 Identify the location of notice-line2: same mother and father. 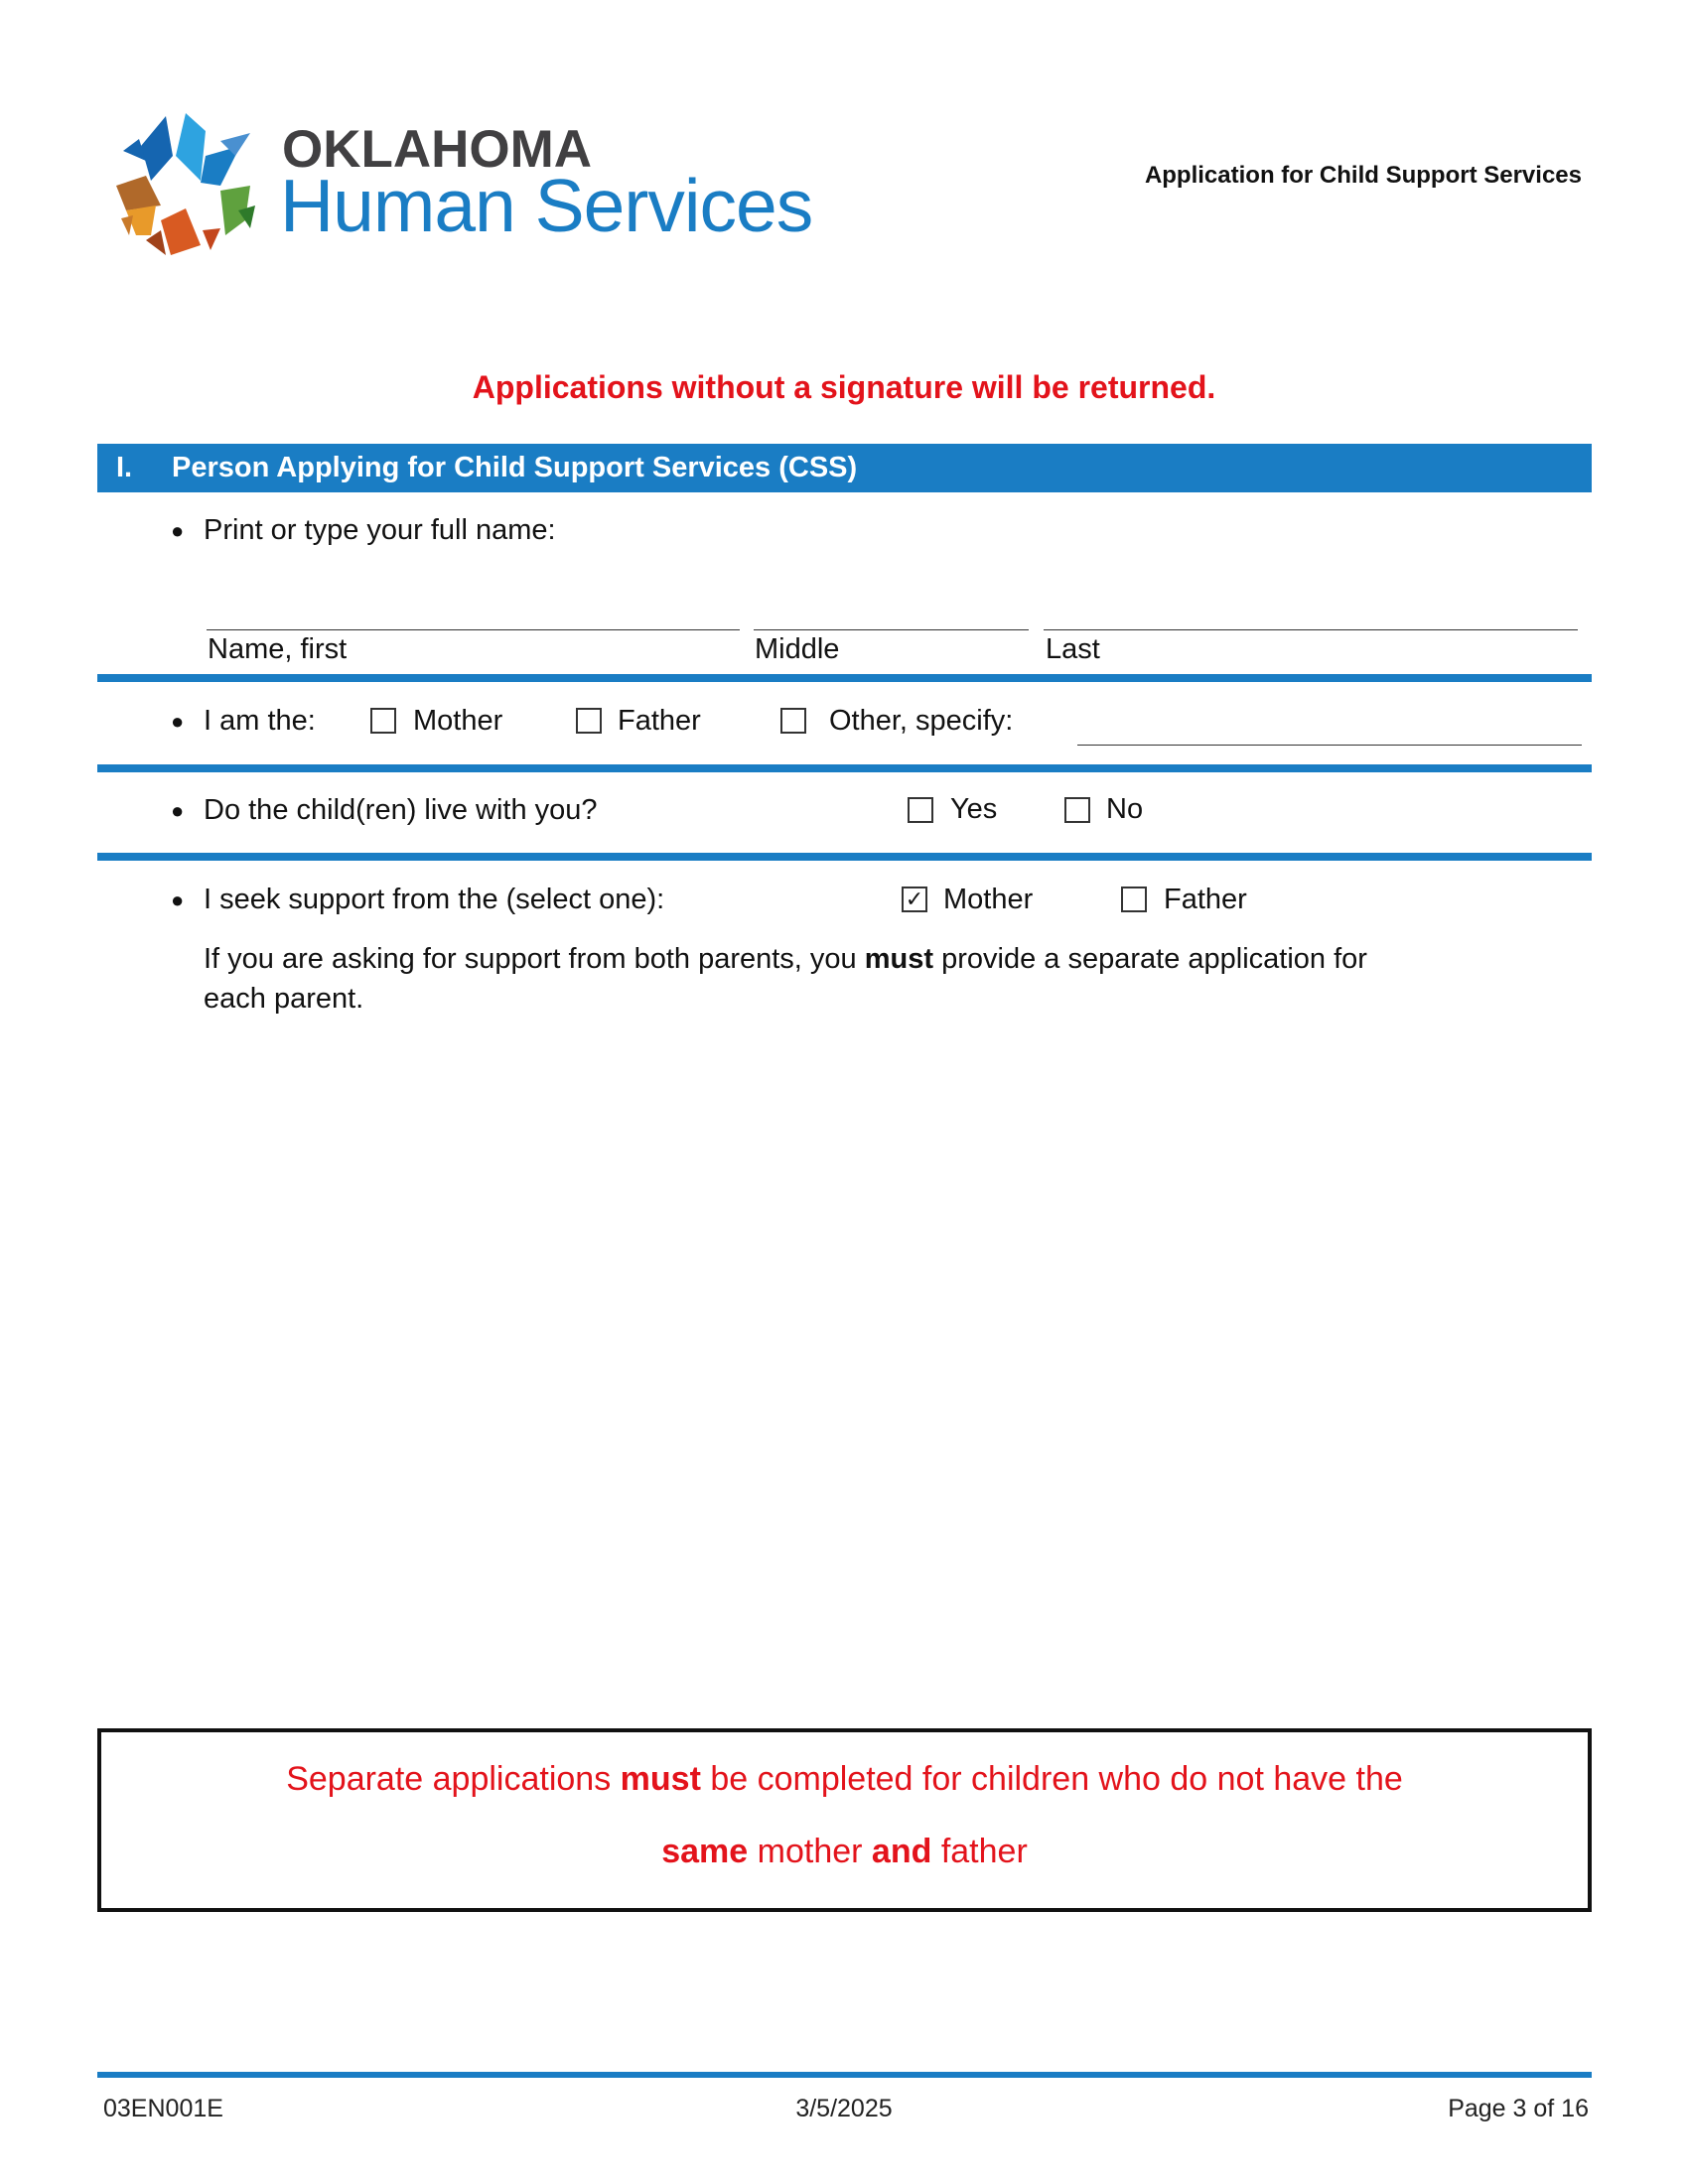
(844, 1852).